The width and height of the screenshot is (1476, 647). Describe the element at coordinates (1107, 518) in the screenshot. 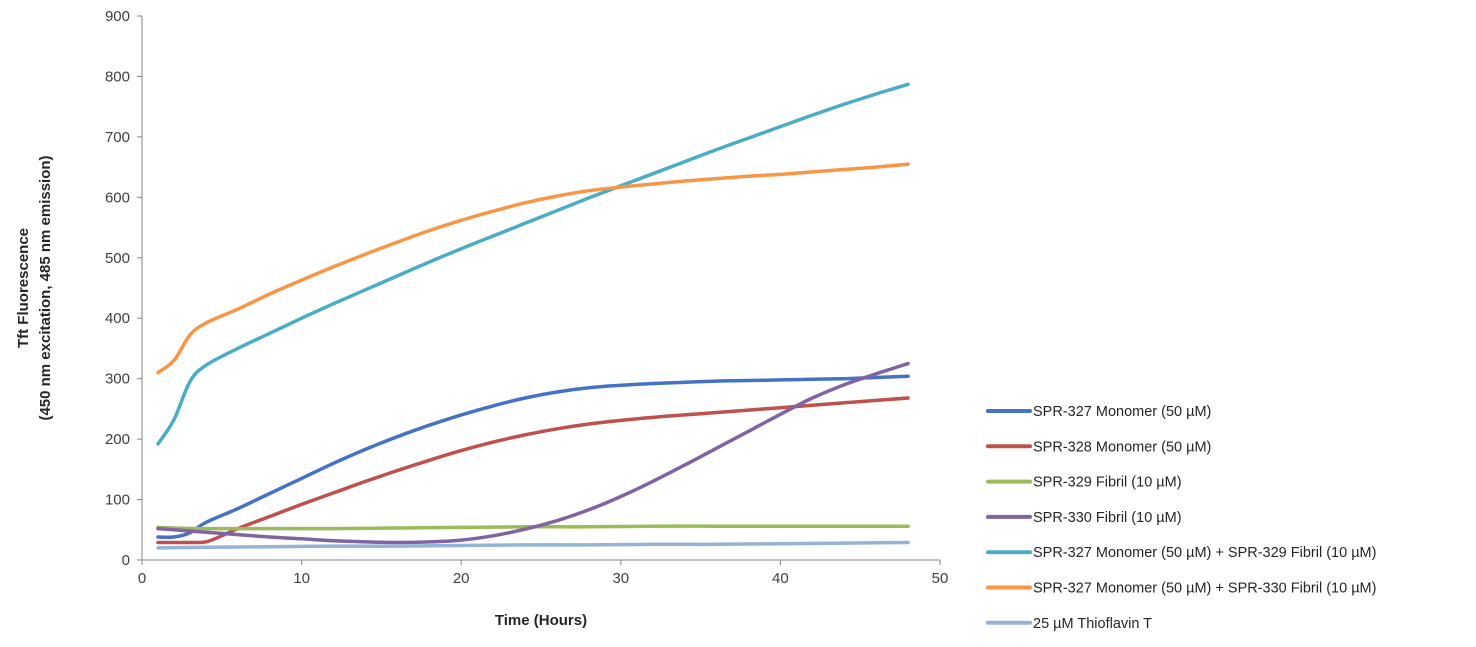

I see `legend-label: SPR-330 Fibril (10 µM)` at that location.